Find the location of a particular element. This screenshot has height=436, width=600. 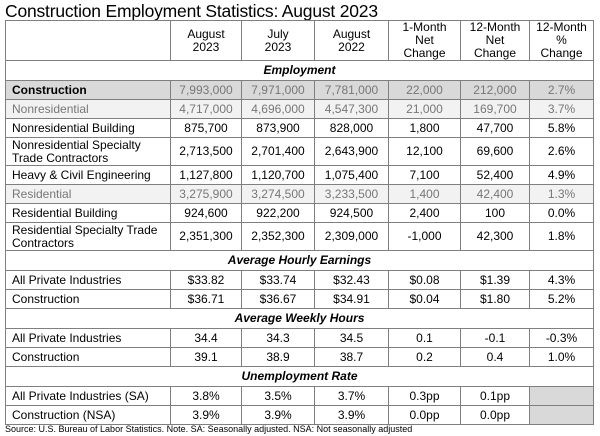

table-cell: 1,075,400 is located at coordinates (351, 175).